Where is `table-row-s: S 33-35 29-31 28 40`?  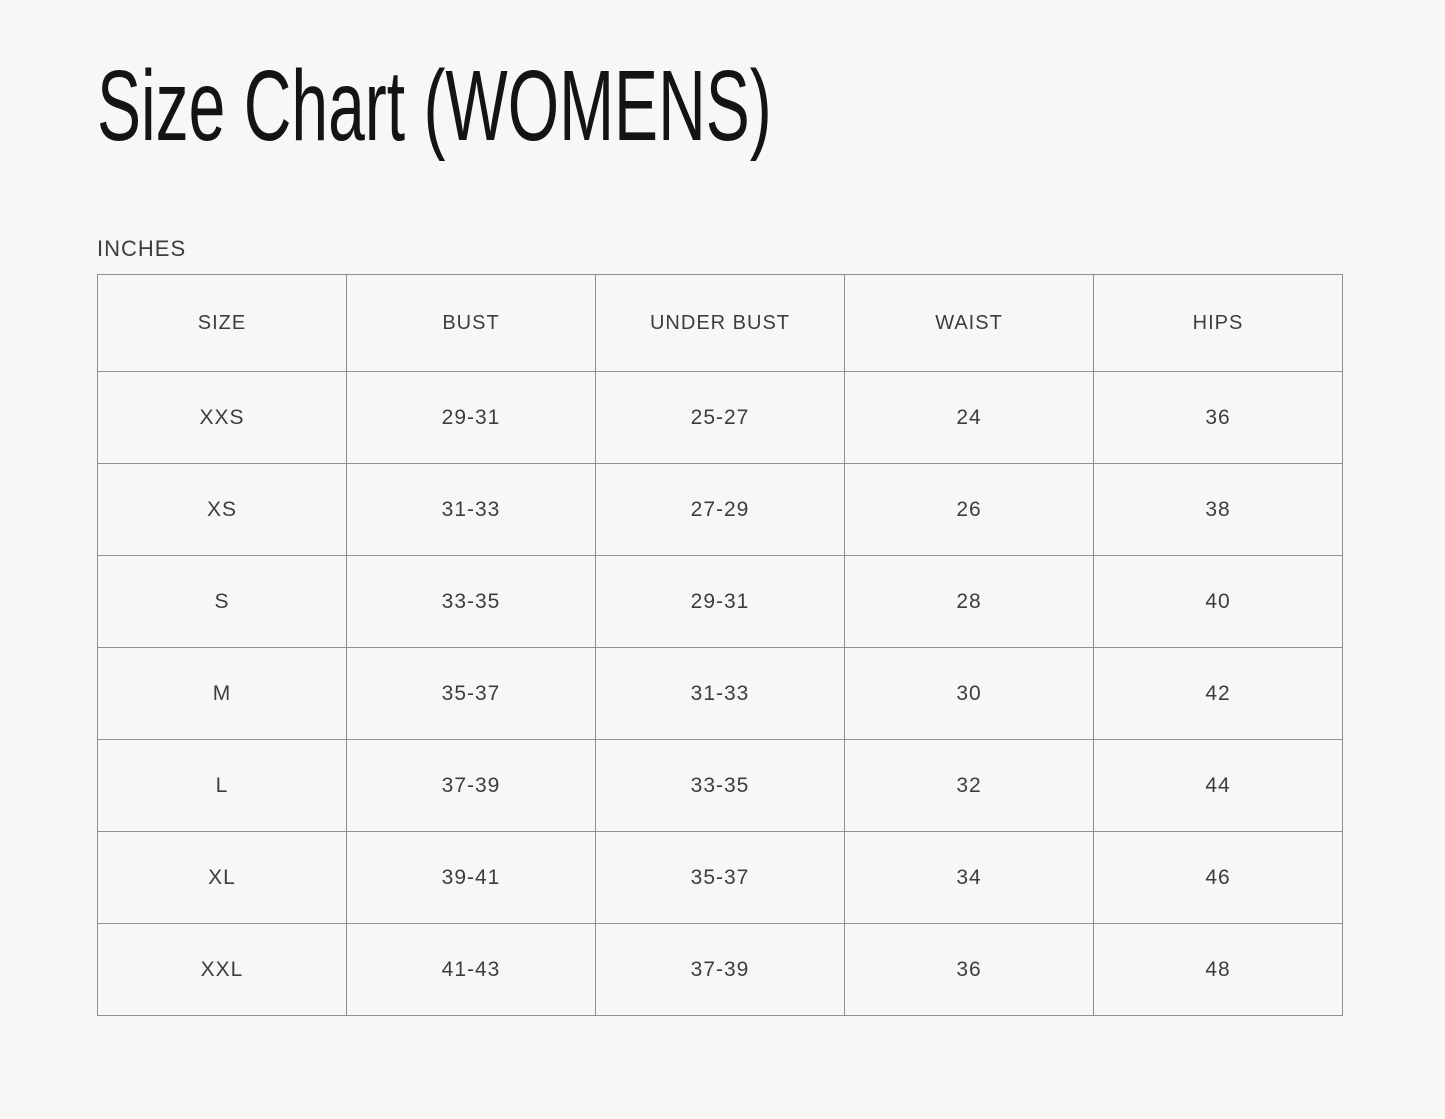 table-row-s: S 33-35 29-31 28 40 is located at coordinates (720, 601).